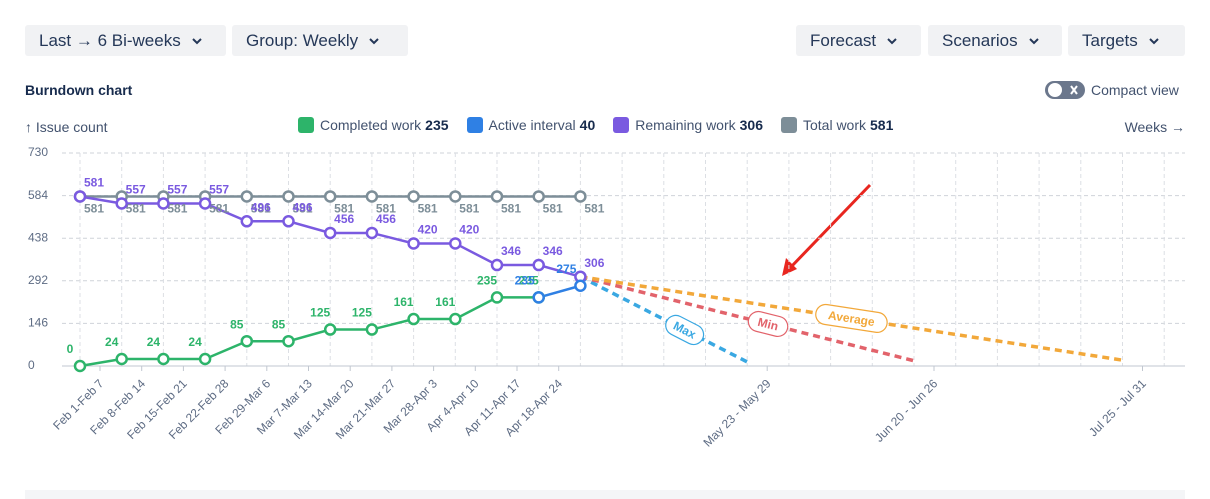 This screenshot has width=1210, height=499. What do you see at coordinates (1117, 407) in the screenshot?
I see `x-tick-label: Jul 25 - Jul 31` at bounding box center [1117, 407].